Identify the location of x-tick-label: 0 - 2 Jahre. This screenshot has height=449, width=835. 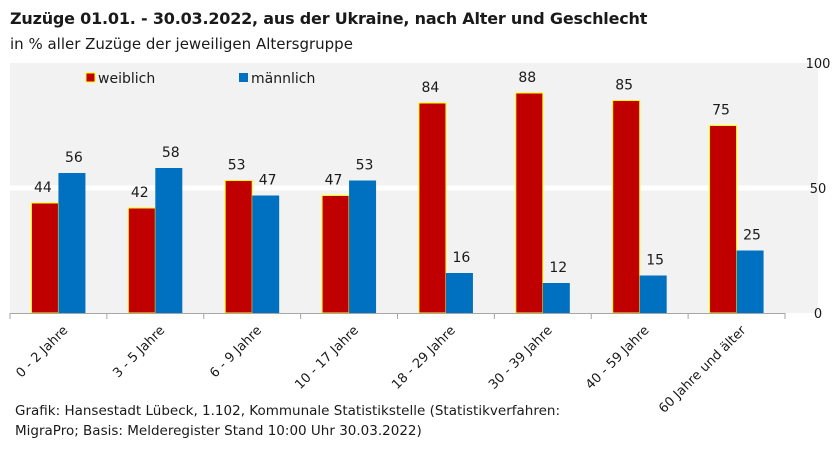
(42, 352).